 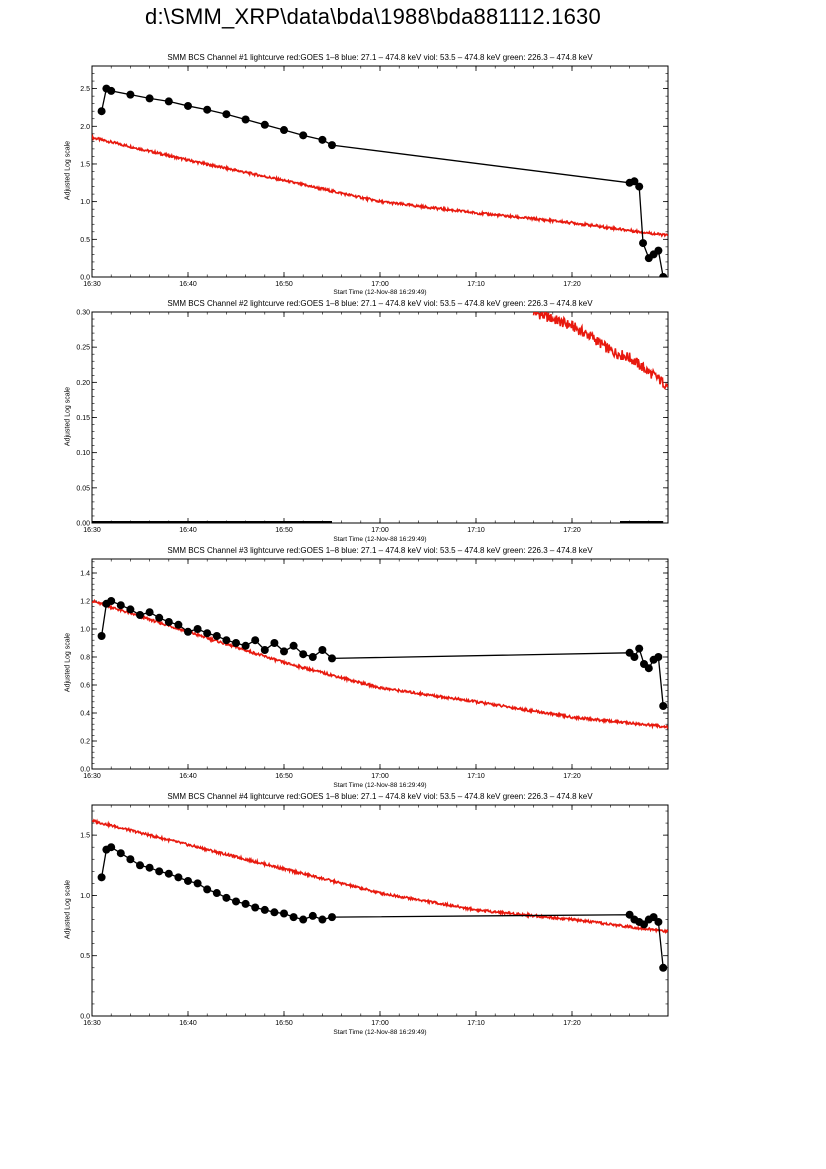 I want to click on plot-frame, so click(x=380, y=910).